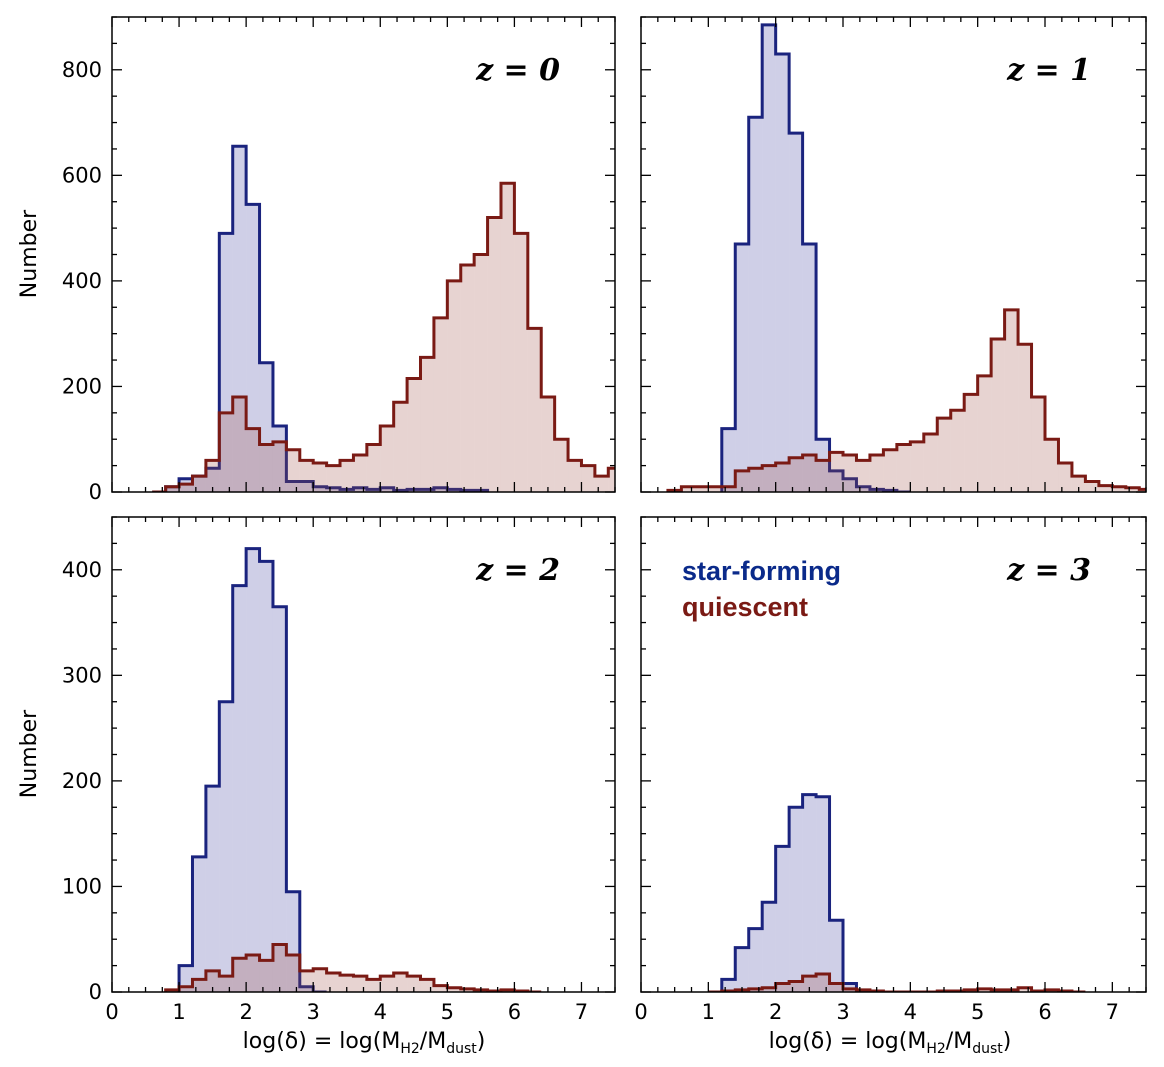  I want to click on redshift-label: z = 2, so click(517, 570).